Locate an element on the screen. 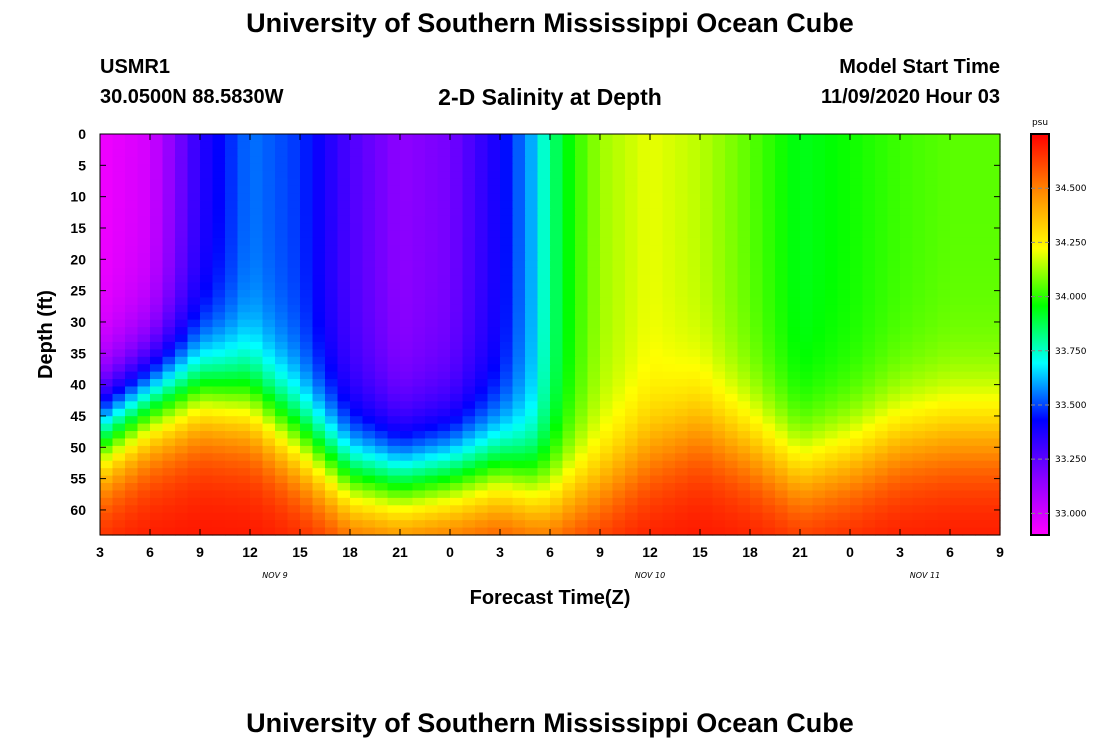 Image resolution: width=1100 pixels, height=750 pixels. colorbar-tick-label: 33.250 is located at coordinates (1071, 460).